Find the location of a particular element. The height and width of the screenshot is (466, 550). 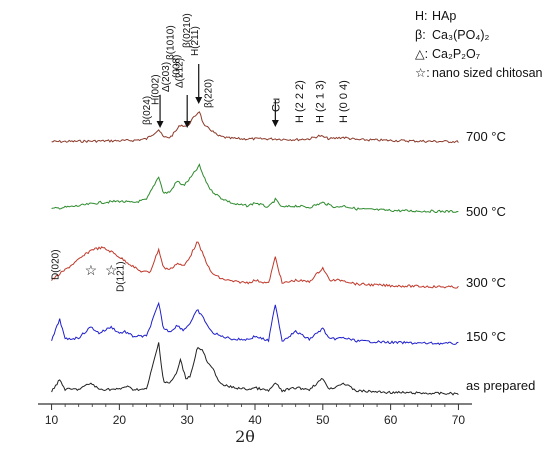

peak-label-top: (008) is located at coordinates (177, 66).